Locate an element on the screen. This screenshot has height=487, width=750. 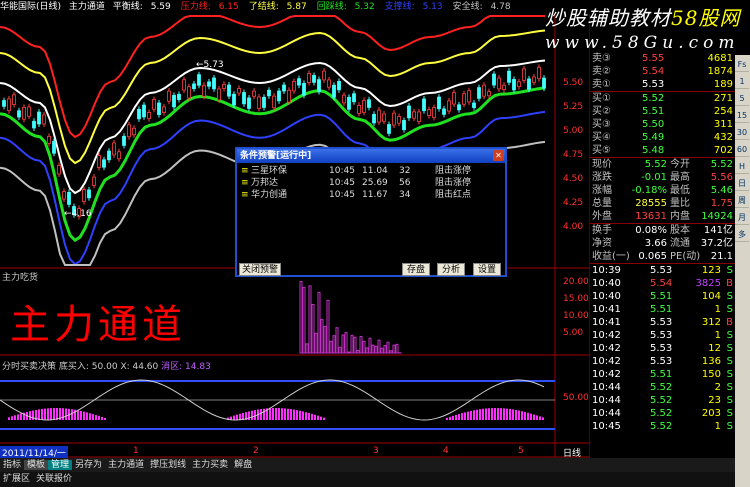
alert-item: ≡ 华力创通 10:45 11.67 34 阻击红点 is located at coordinates (356, 195).